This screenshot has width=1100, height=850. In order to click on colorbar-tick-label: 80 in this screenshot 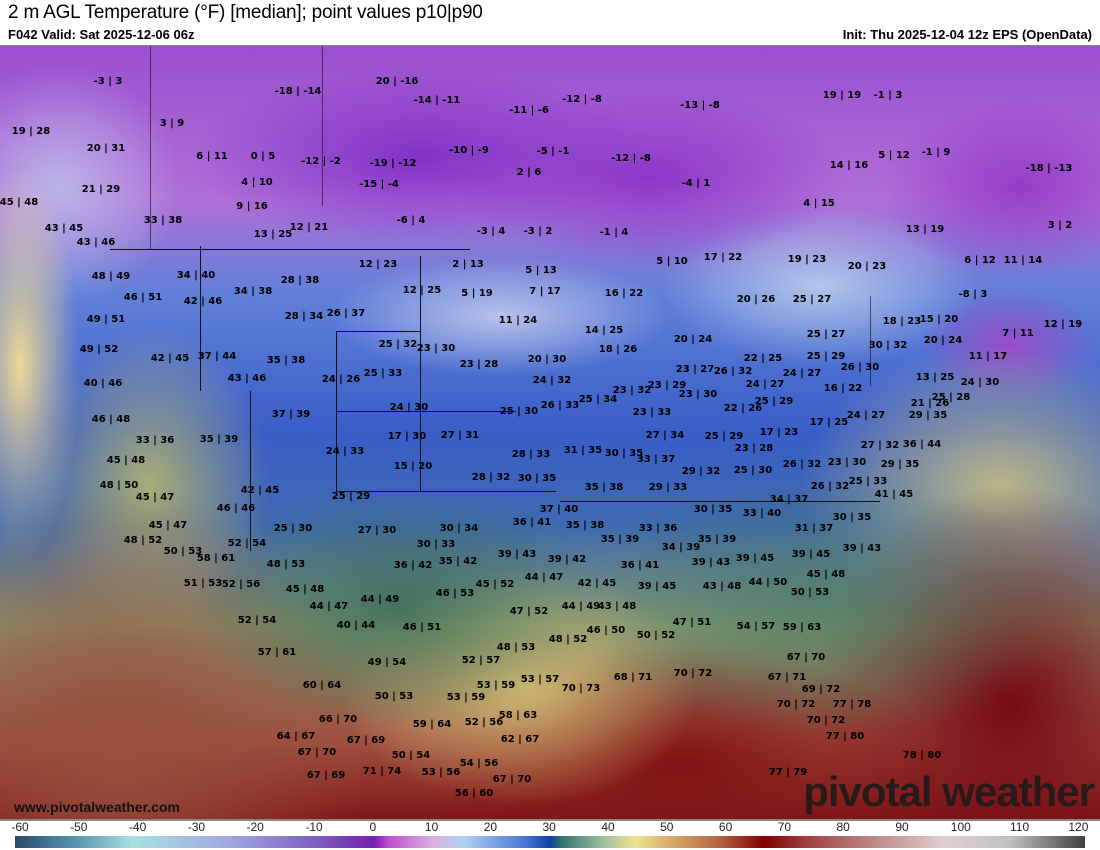, I will do `click(843, 827)`.